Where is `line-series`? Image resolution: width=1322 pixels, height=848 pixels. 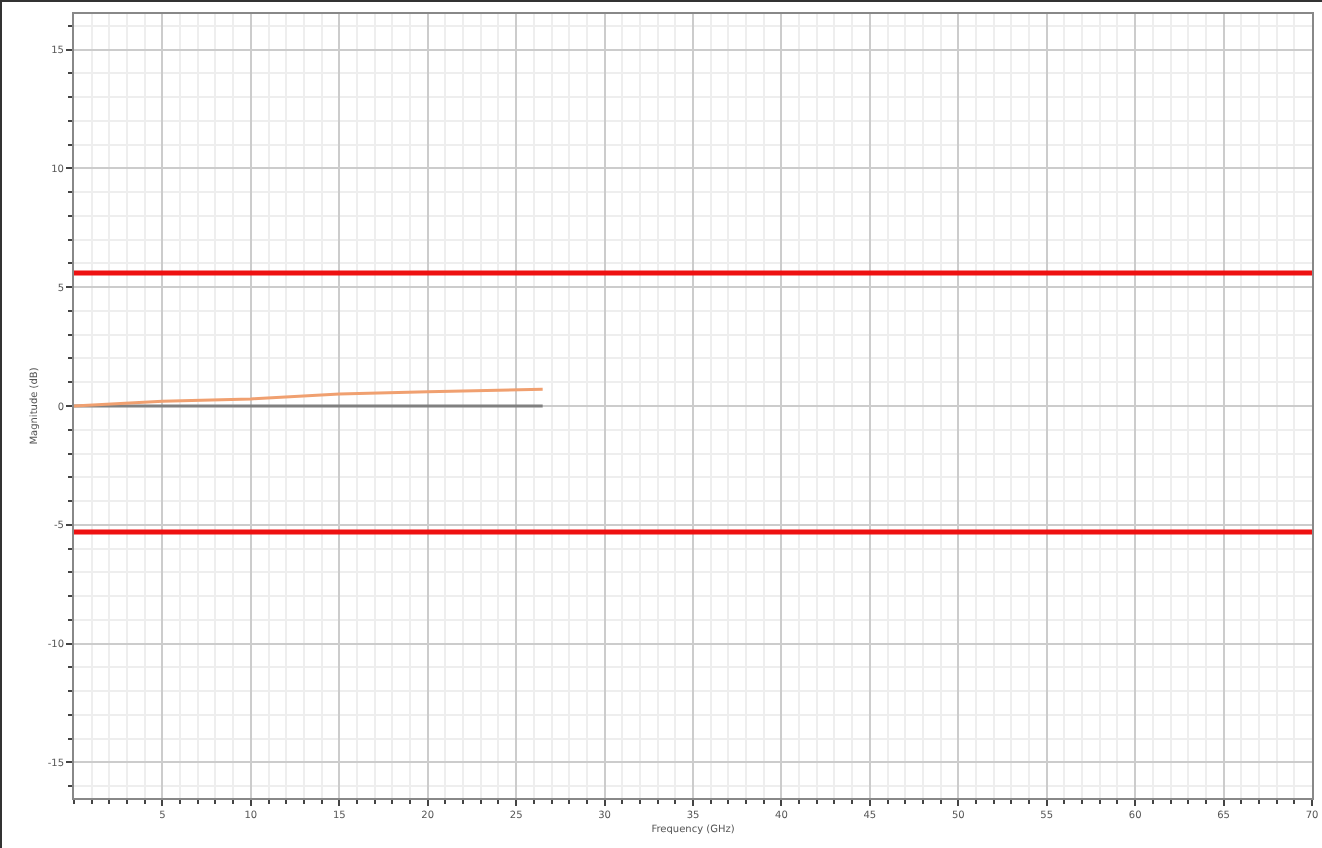 line-series is located at coordinates (309, 397).